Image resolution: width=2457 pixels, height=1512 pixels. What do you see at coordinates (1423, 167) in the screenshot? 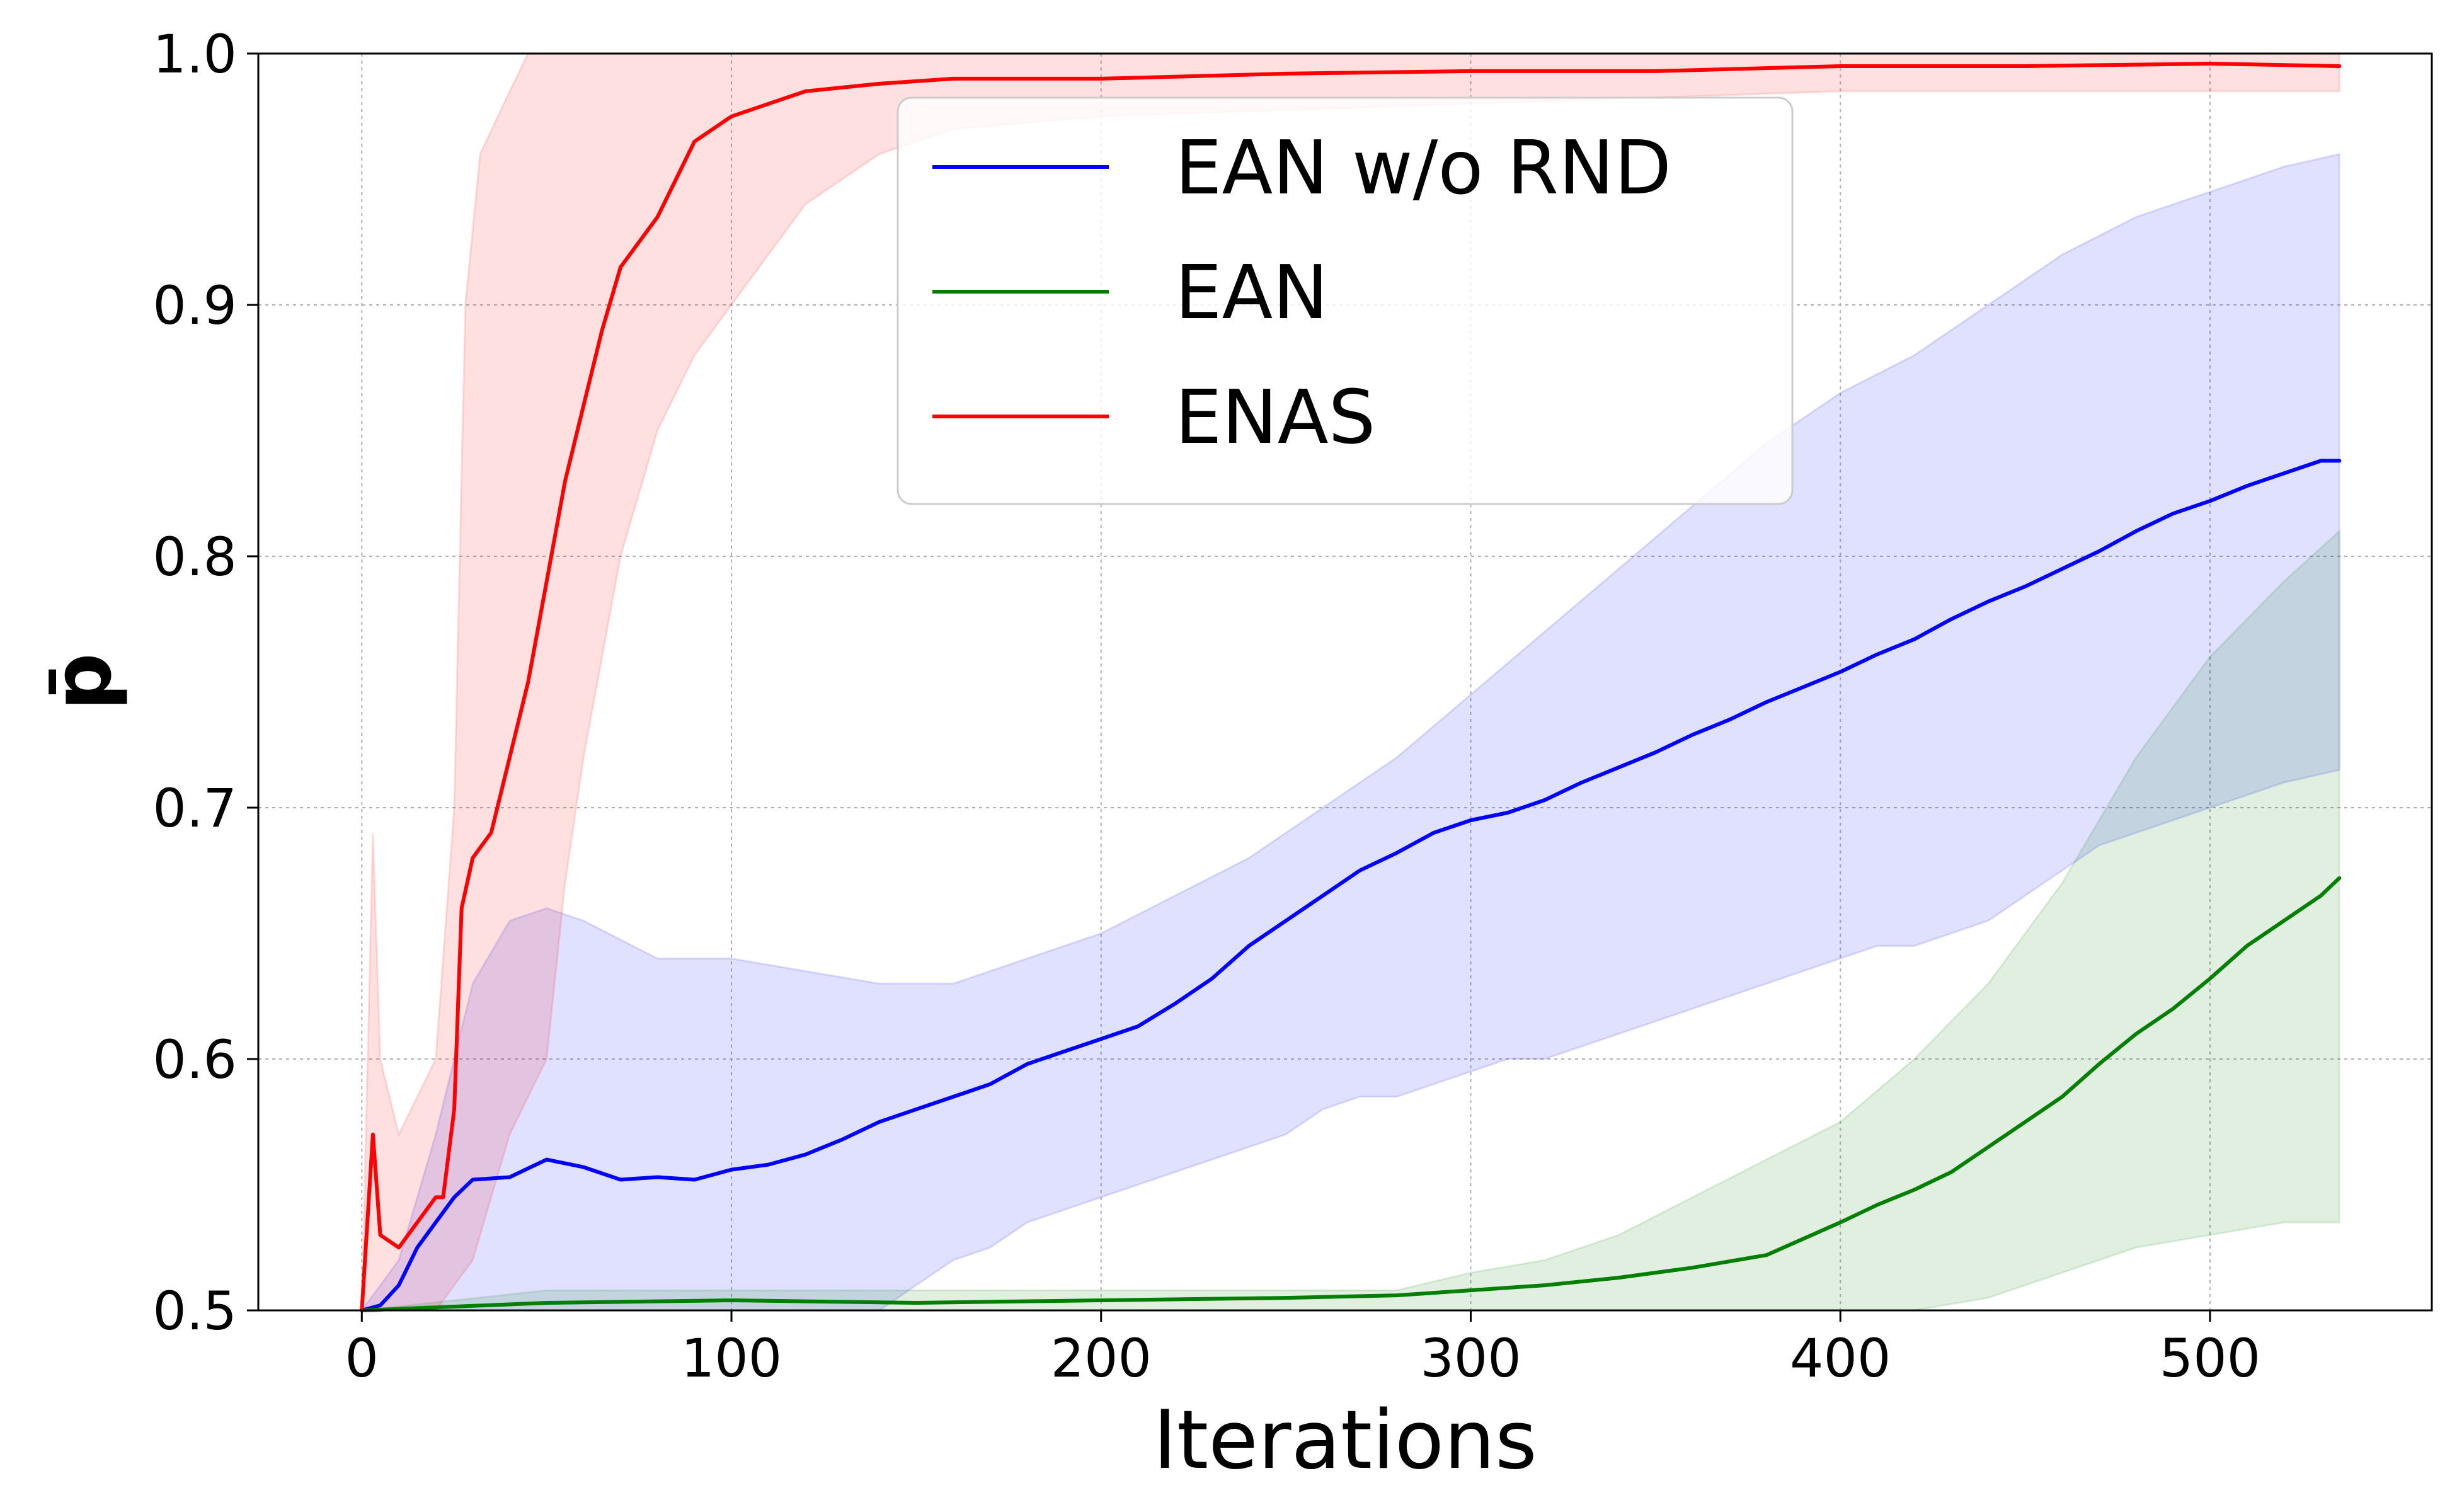
I see `legend-label: EAN w/o RND` at bounding box center [1423, 167].